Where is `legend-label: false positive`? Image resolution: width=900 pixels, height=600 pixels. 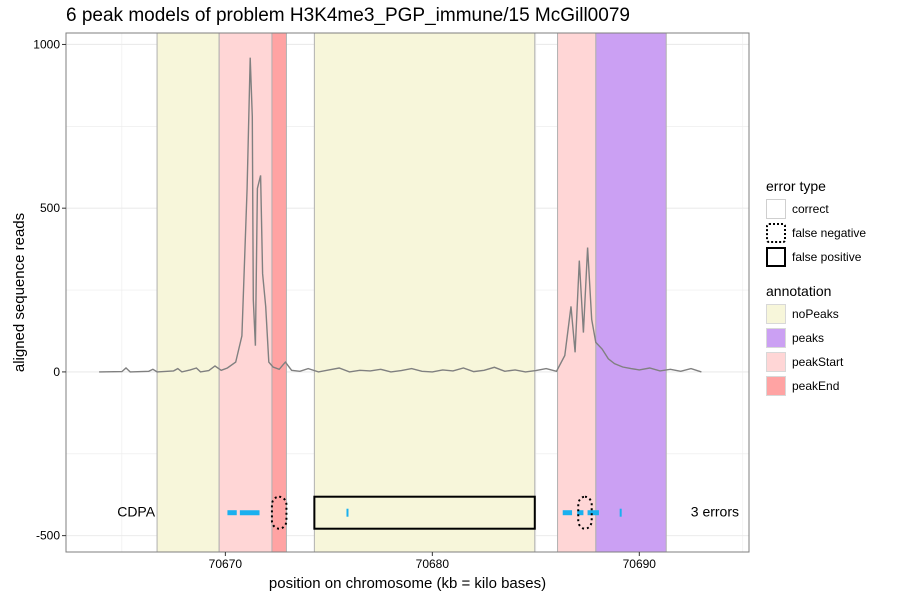
legend-label: false positive is located at coordinates (827, 257).